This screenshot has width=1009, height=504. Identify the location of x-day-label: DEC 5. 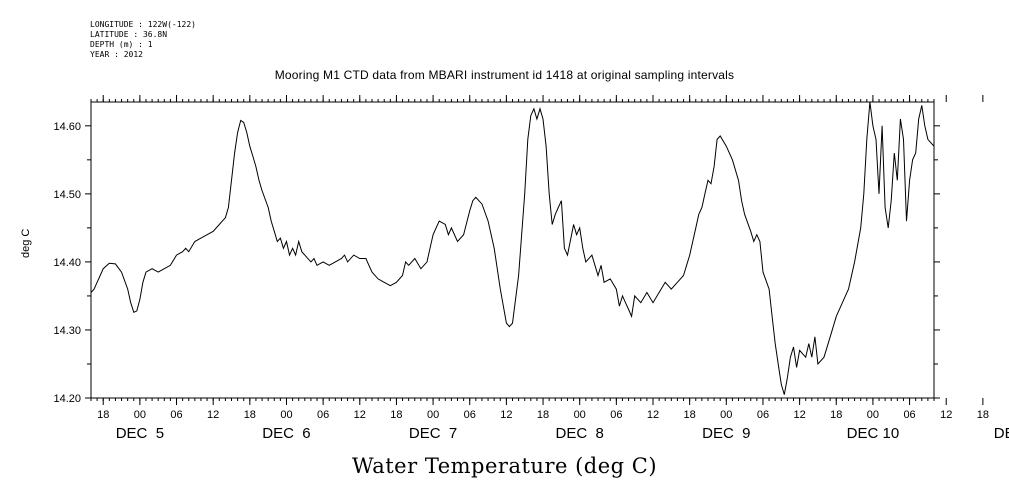
(140, 433).